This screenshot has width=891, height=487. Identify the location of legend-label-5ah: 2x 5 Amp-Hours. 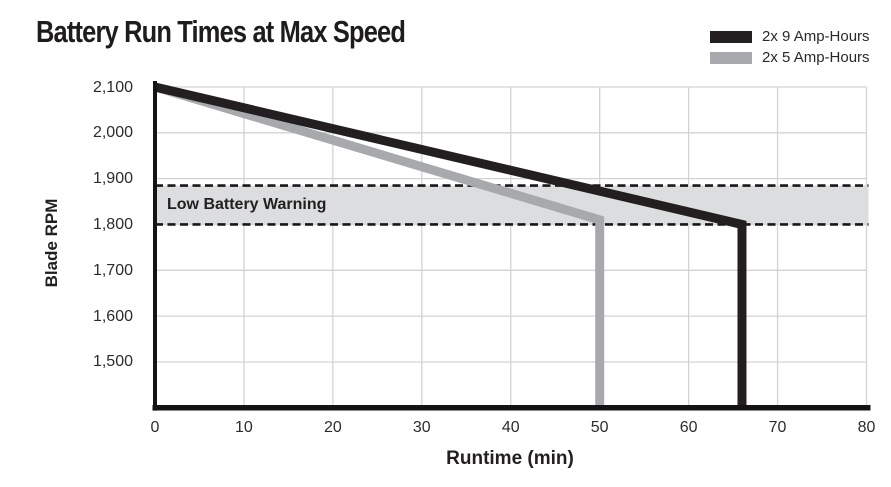
(816, 57).